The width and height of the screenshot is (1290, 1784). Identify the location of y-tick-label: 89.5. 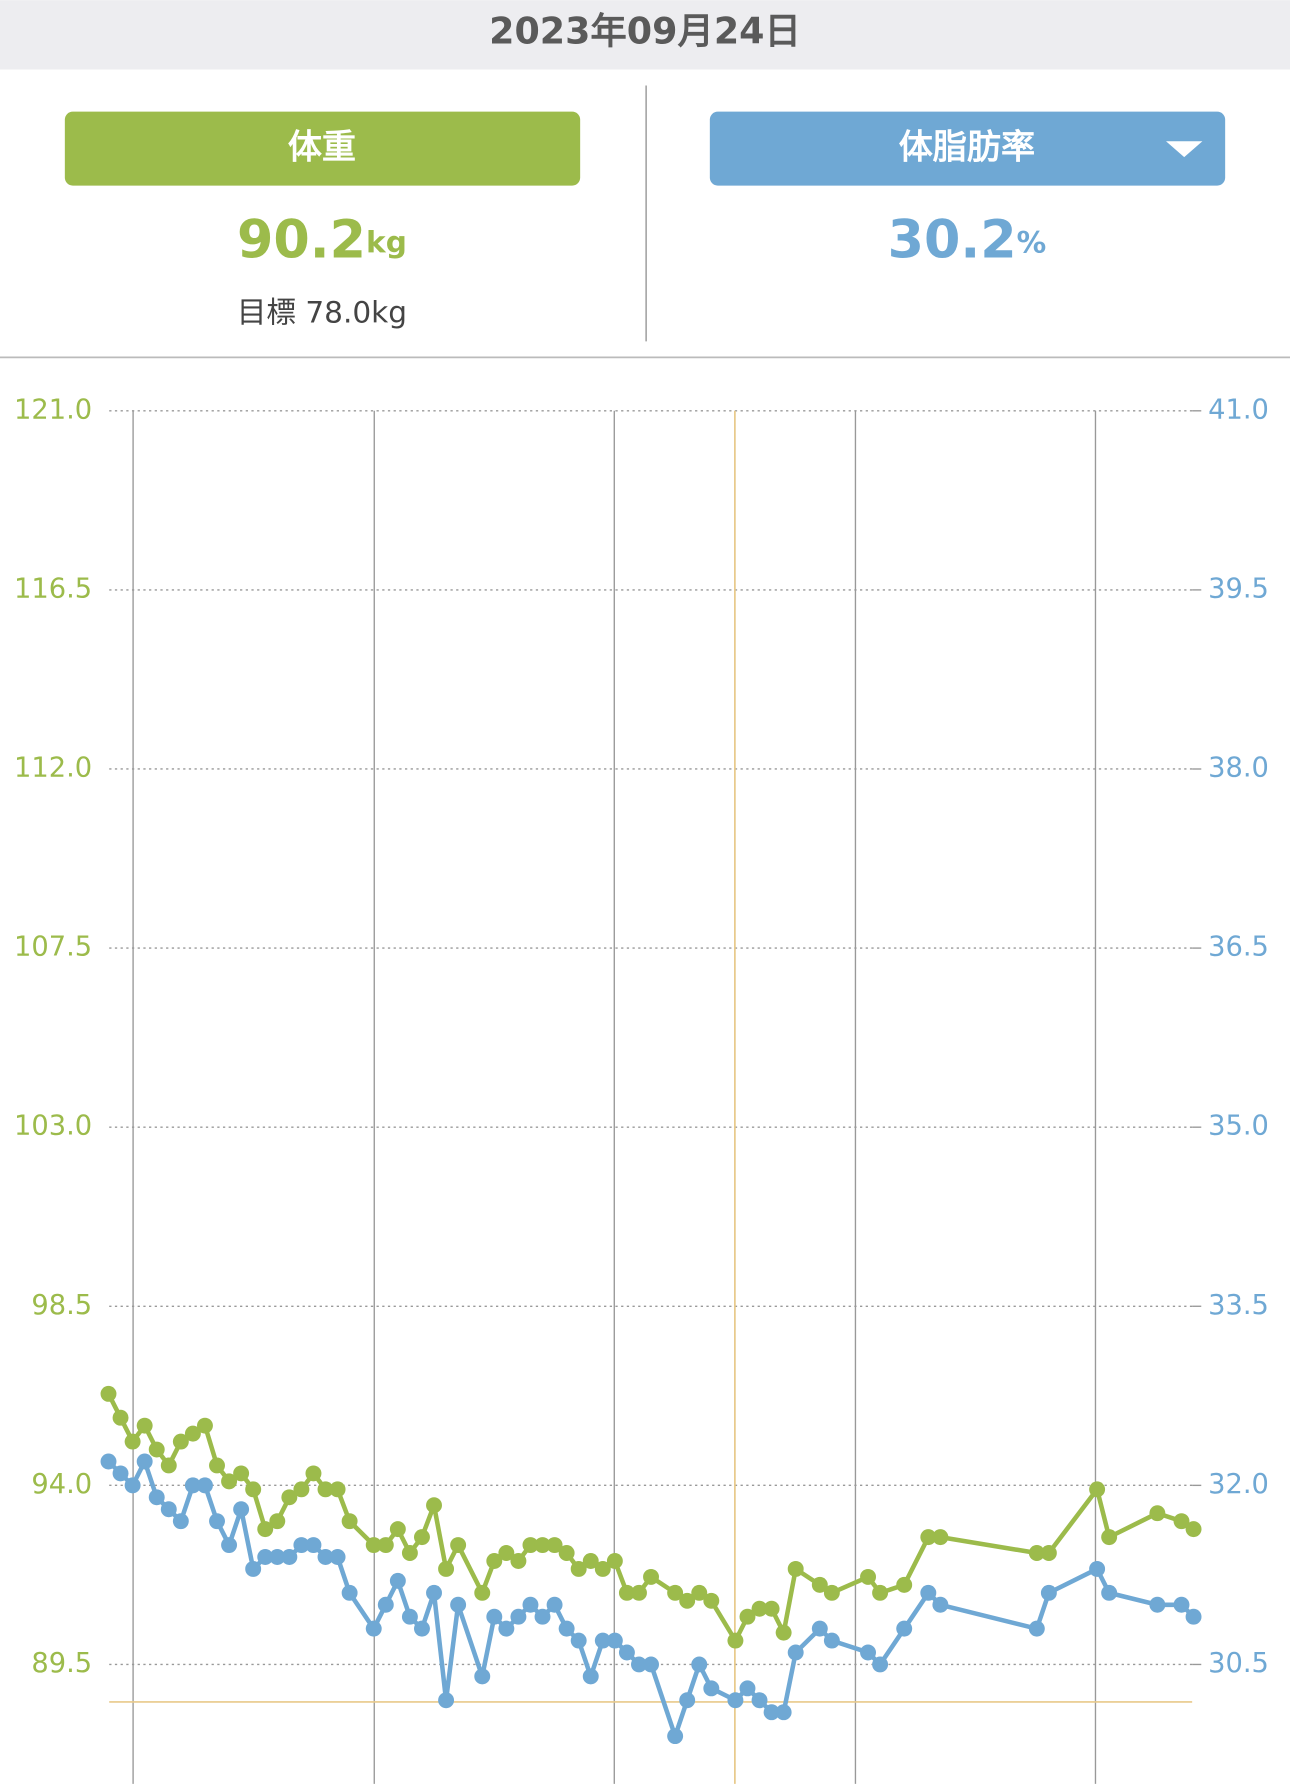
(61, 1663).